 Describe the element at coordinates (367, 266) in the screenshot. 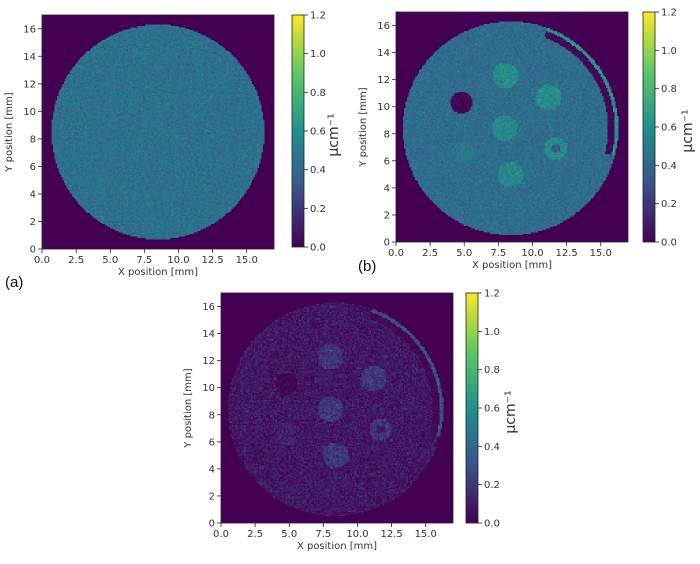

I see `panel-label-b: (b)` at that location.